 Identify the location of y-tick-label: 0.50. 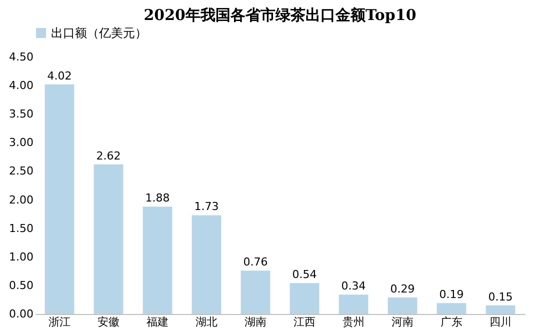
(21, 285).